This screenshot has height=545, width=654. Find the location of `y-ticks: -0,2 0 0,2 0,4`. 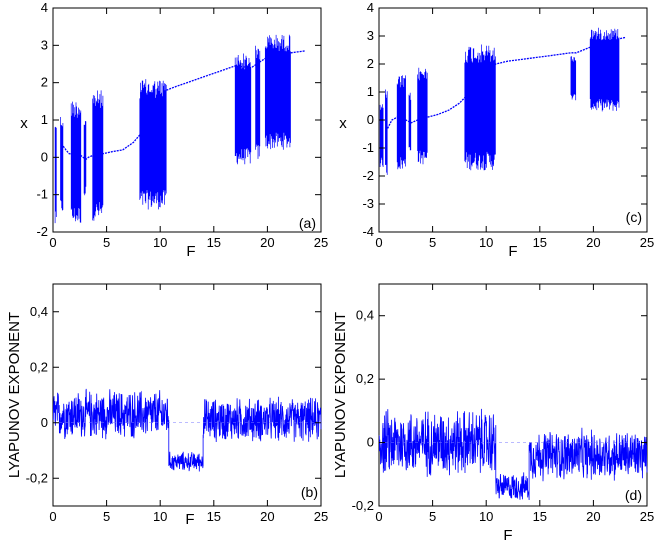

y-ticks: -0,2 0 0,2 0,4 is located at coordinates (173, 394).